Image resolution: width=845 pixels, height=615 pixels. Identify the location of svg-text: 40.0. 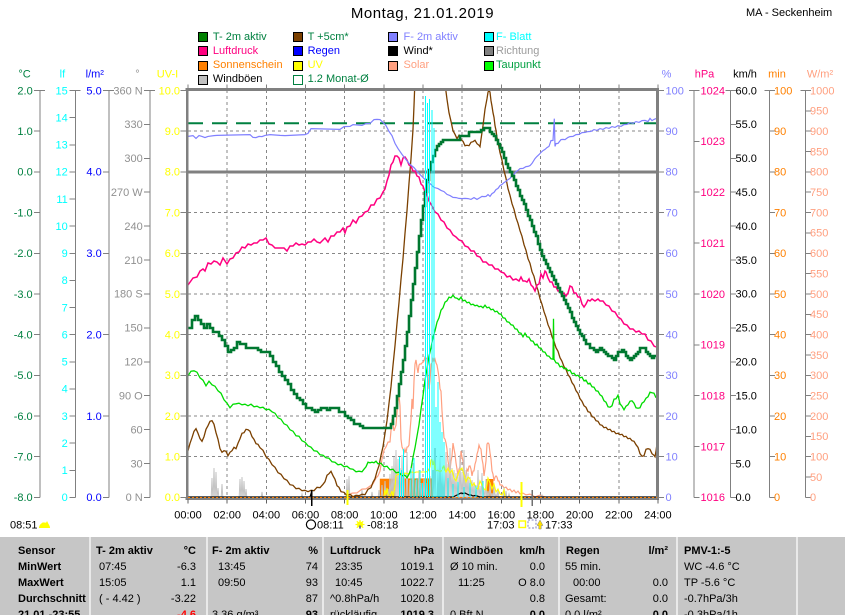
(746, 227).